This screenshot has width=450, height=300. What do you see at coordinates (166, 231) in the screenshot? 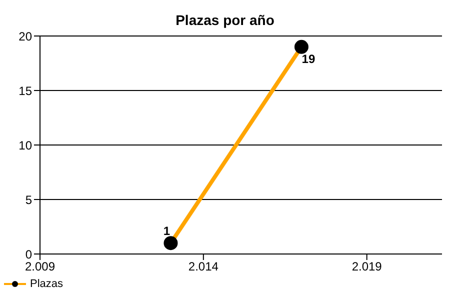
I see `data-label: 1` at bounding box center [166, 231].